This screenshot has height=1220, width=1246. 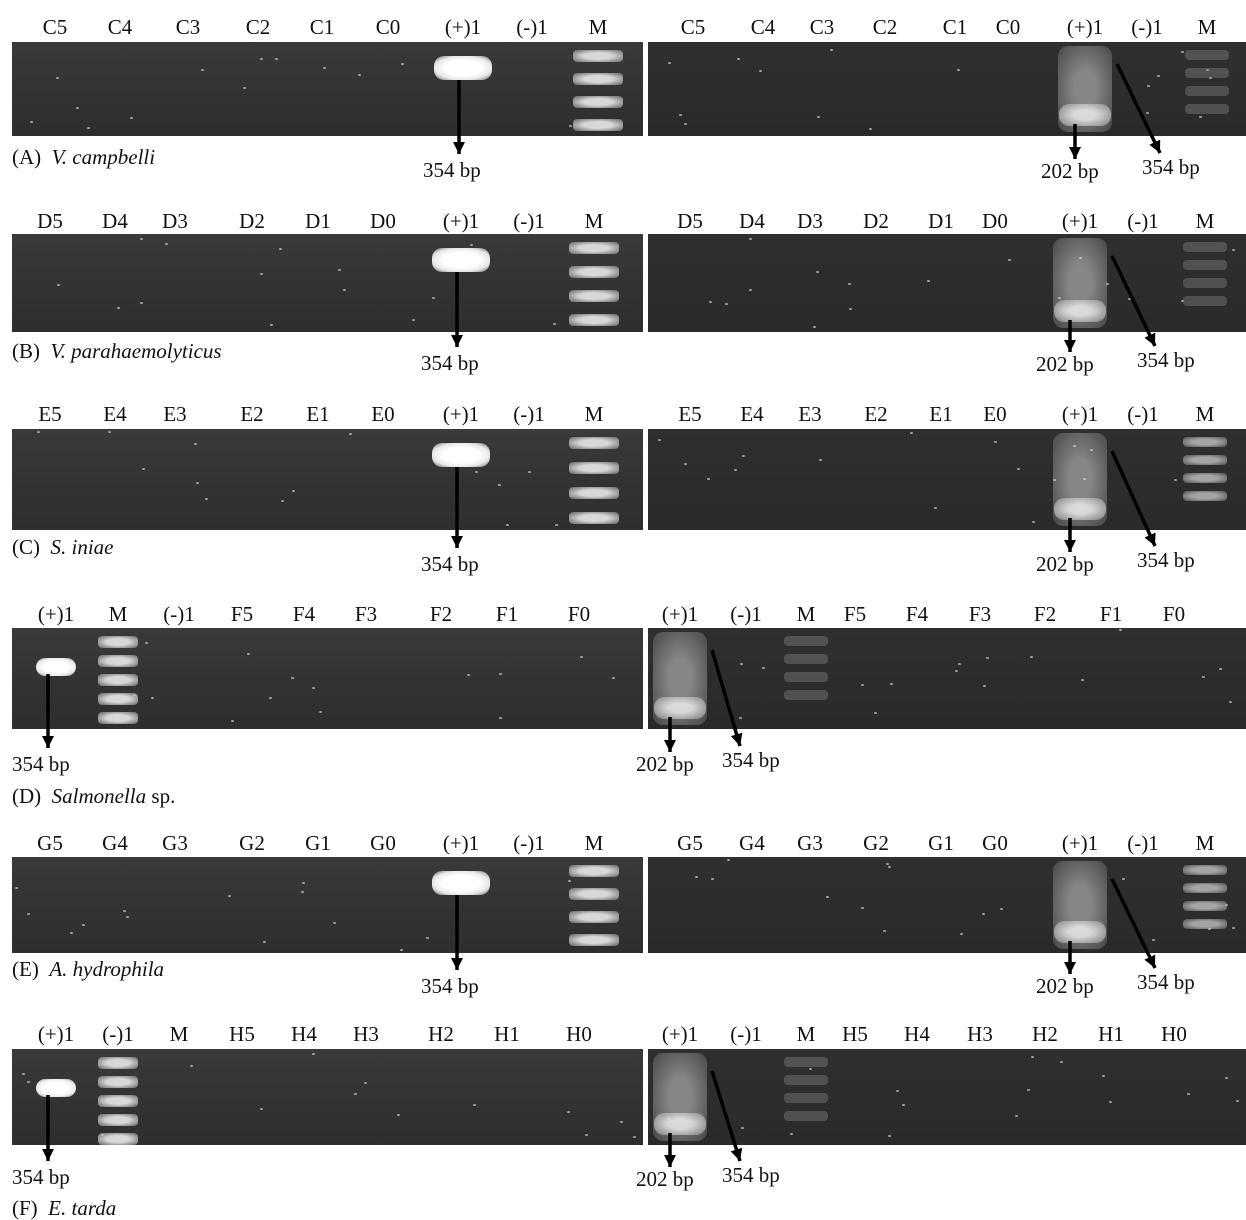 What do you see at coordinates (50, 414) in the screenshot?
I see `lane-label: E5` at bounding box center [50, 414].